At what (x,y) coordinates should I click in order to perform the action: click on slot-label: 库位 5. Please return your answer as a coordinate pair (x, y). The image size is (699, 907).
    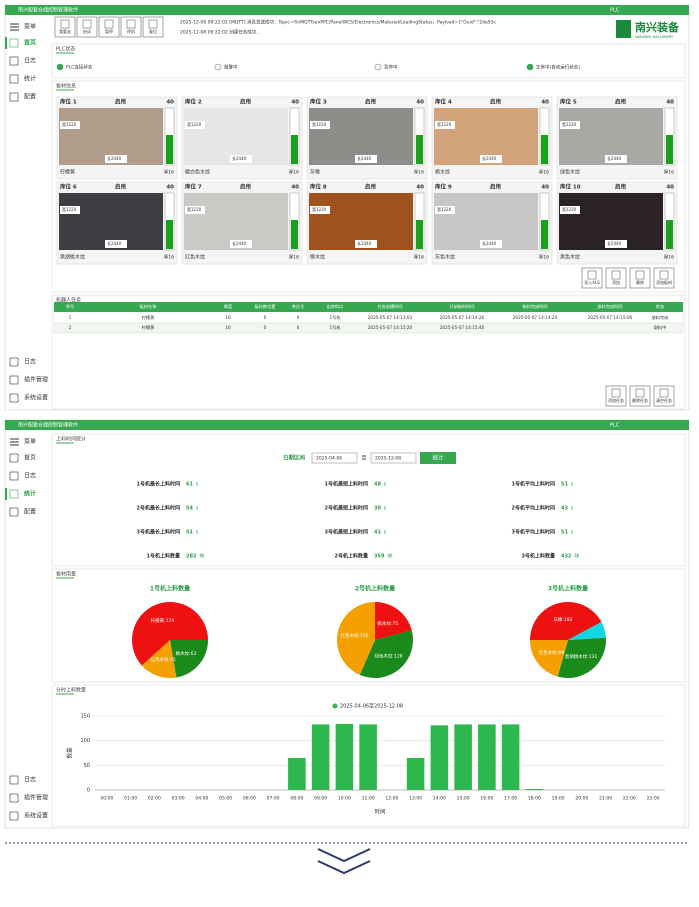
    Looking at the image, I should click on (568, 102).